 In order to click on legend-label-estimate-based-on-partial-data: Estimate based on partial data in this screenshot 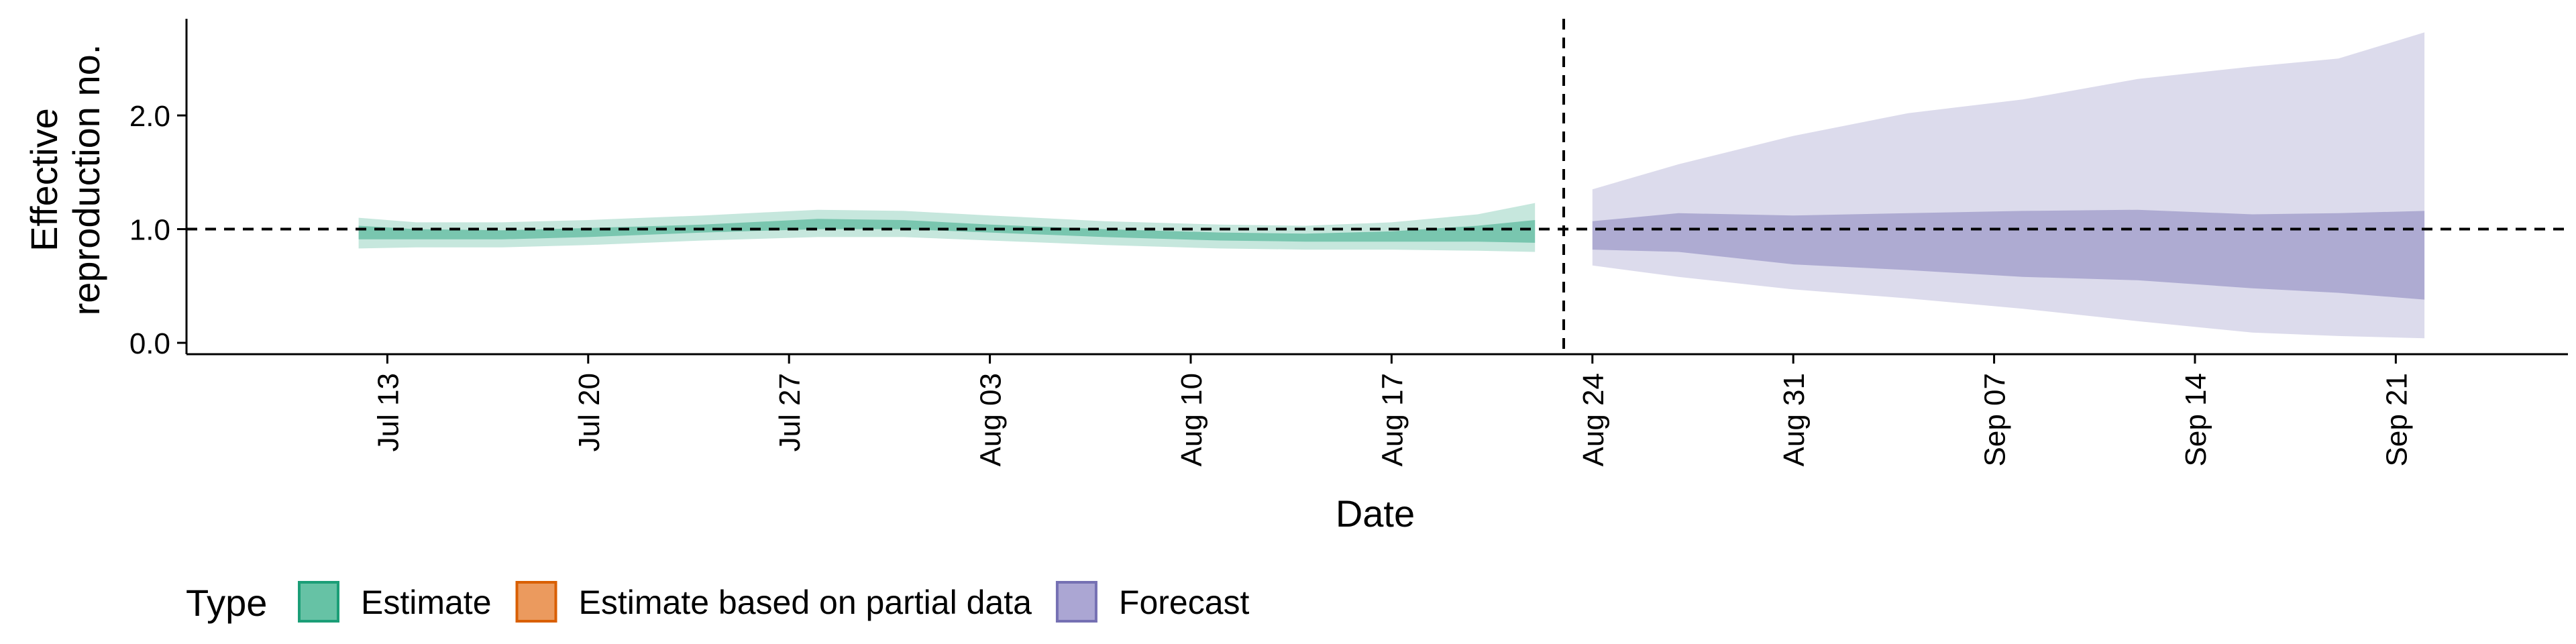, I will do `click(805, 602)`.